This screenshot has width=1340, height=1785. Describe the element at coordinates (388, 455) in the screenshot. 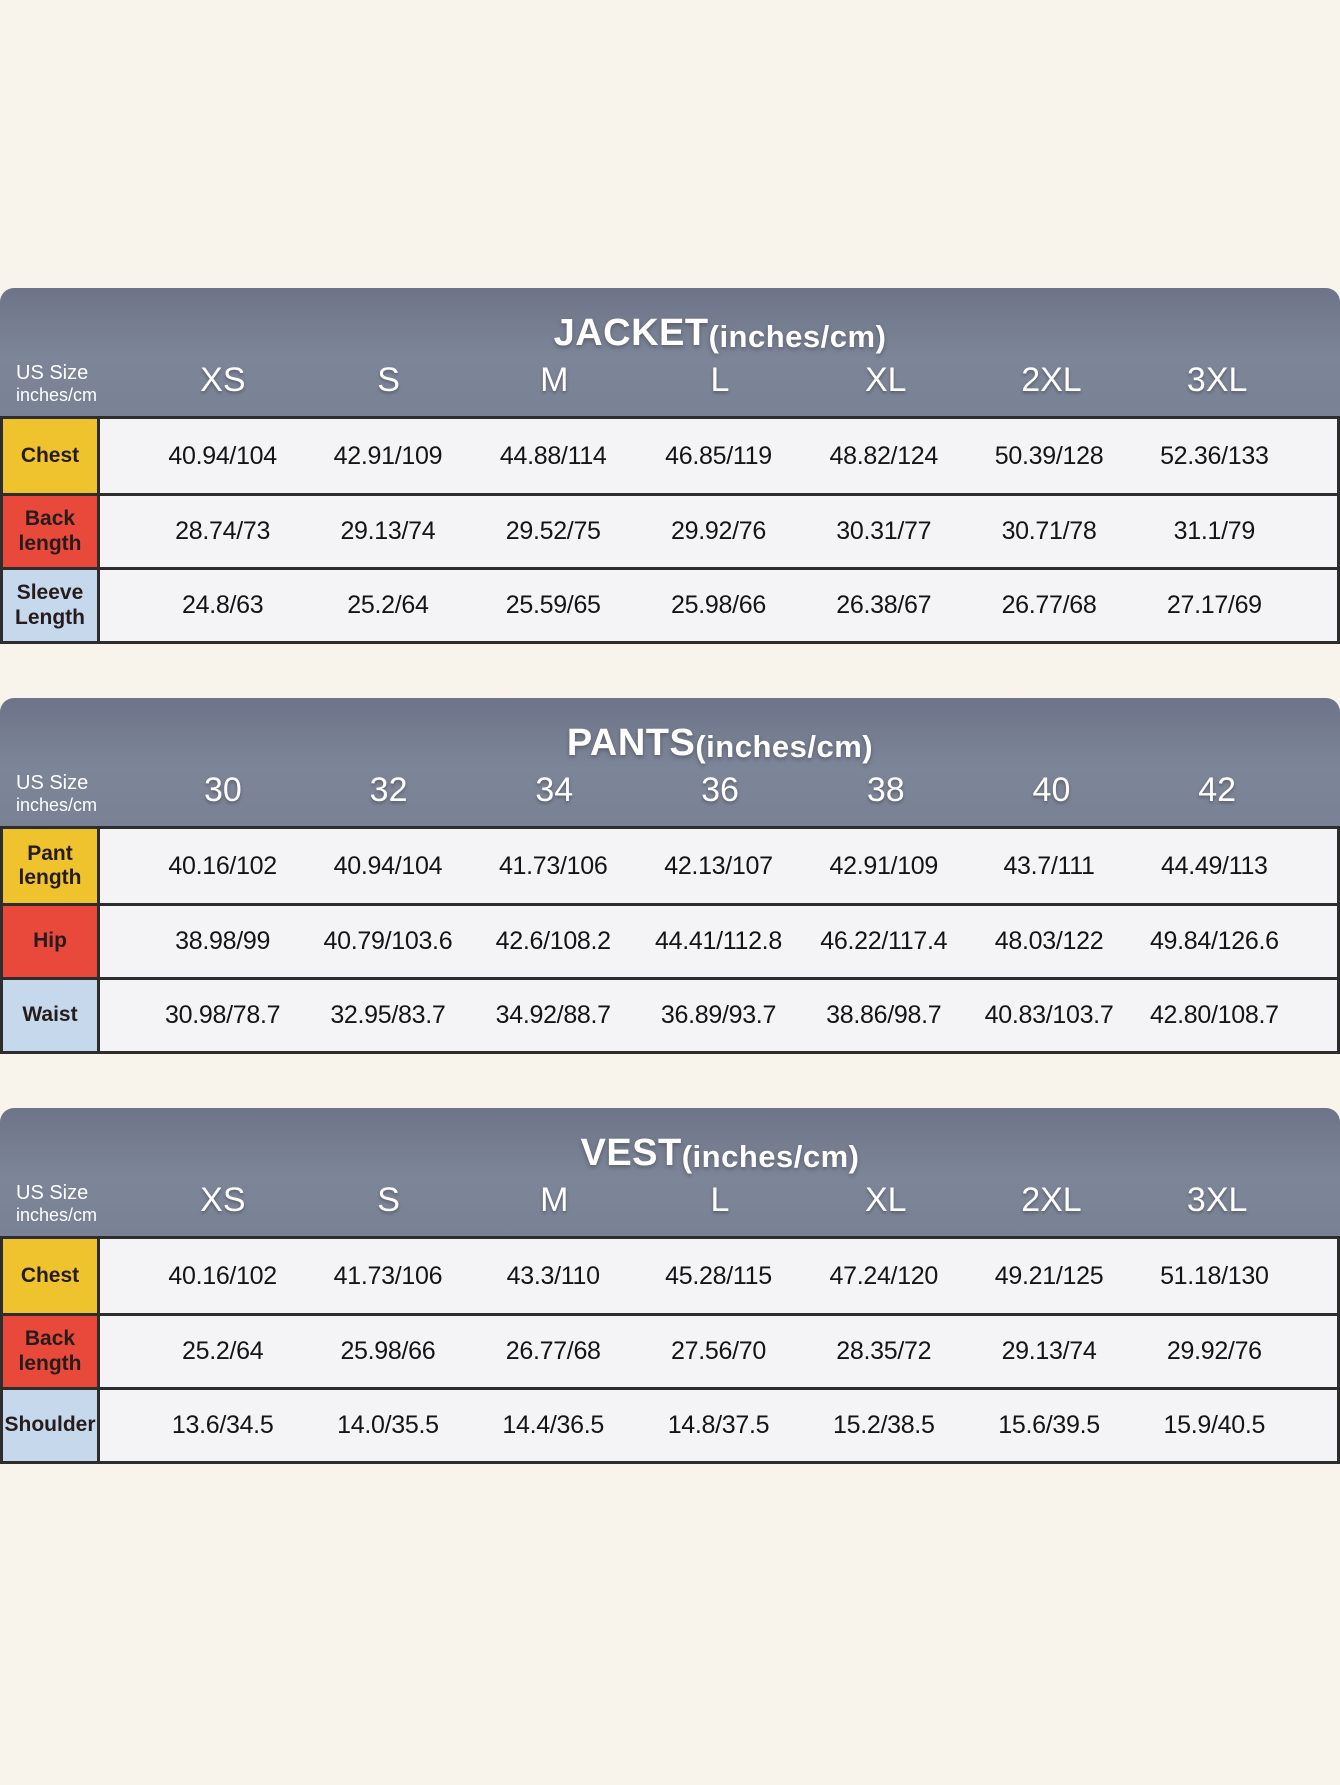

I see `measurement-cell: 42.91/109` at that location.